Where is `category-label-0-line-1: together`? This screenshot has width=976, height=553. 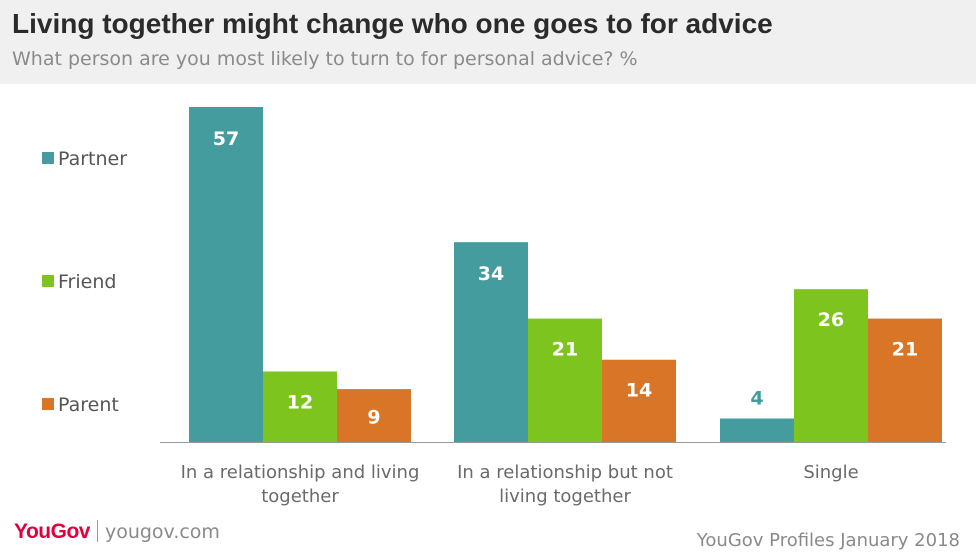
category-label-0-line-1: together is located at coordinates (300, 496).